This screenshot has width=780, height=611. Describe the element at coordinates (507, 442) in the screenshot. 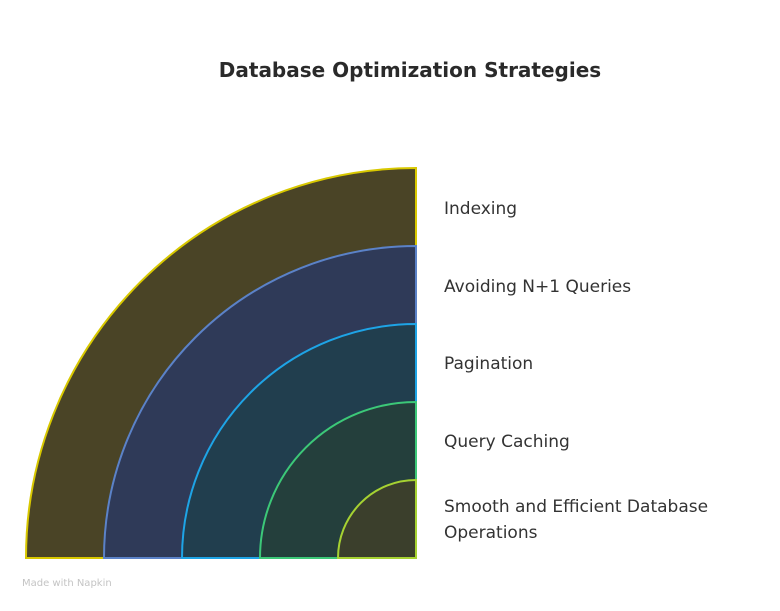

I see `layer-label: Query Caching` at that location.